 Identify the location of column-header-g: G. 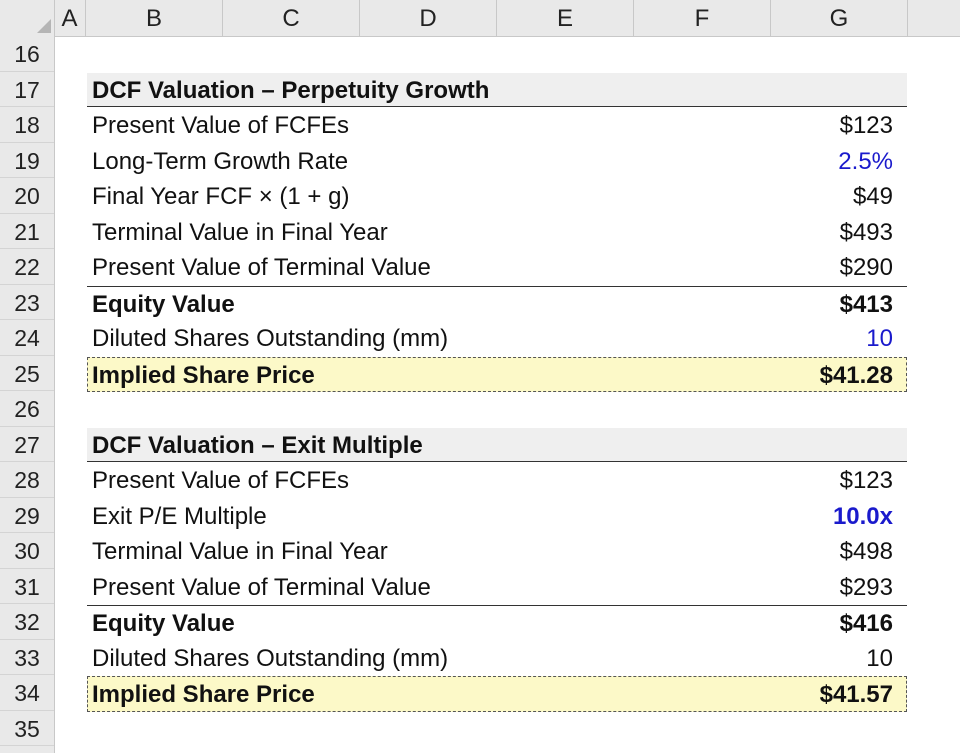
(839, 18).